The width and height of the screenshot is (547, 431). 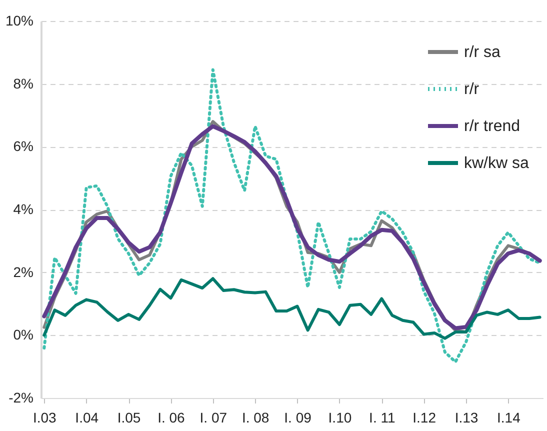 What do you see at coordinates (23, 334) in the screenshot?
I see `y-tick-label: 0%` at bounding box center [23, 334].